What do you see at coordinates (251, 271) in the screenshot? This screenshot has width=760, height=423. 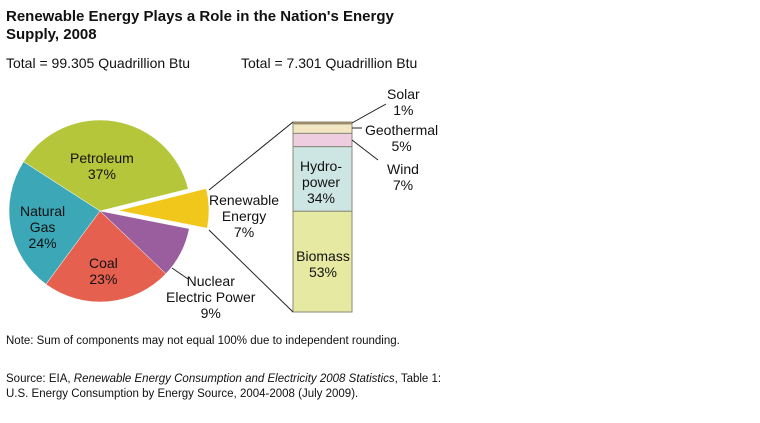 I see `connector-bottom` at bounding box center [251, 271].